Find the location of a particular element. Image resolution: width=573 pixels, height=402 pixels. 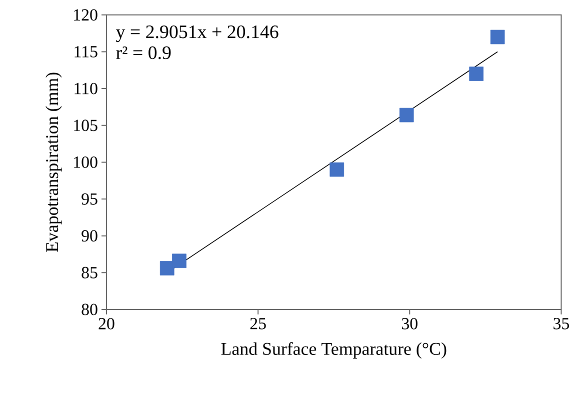

y-tick-label: 80 is located at coordinates (90, 310).